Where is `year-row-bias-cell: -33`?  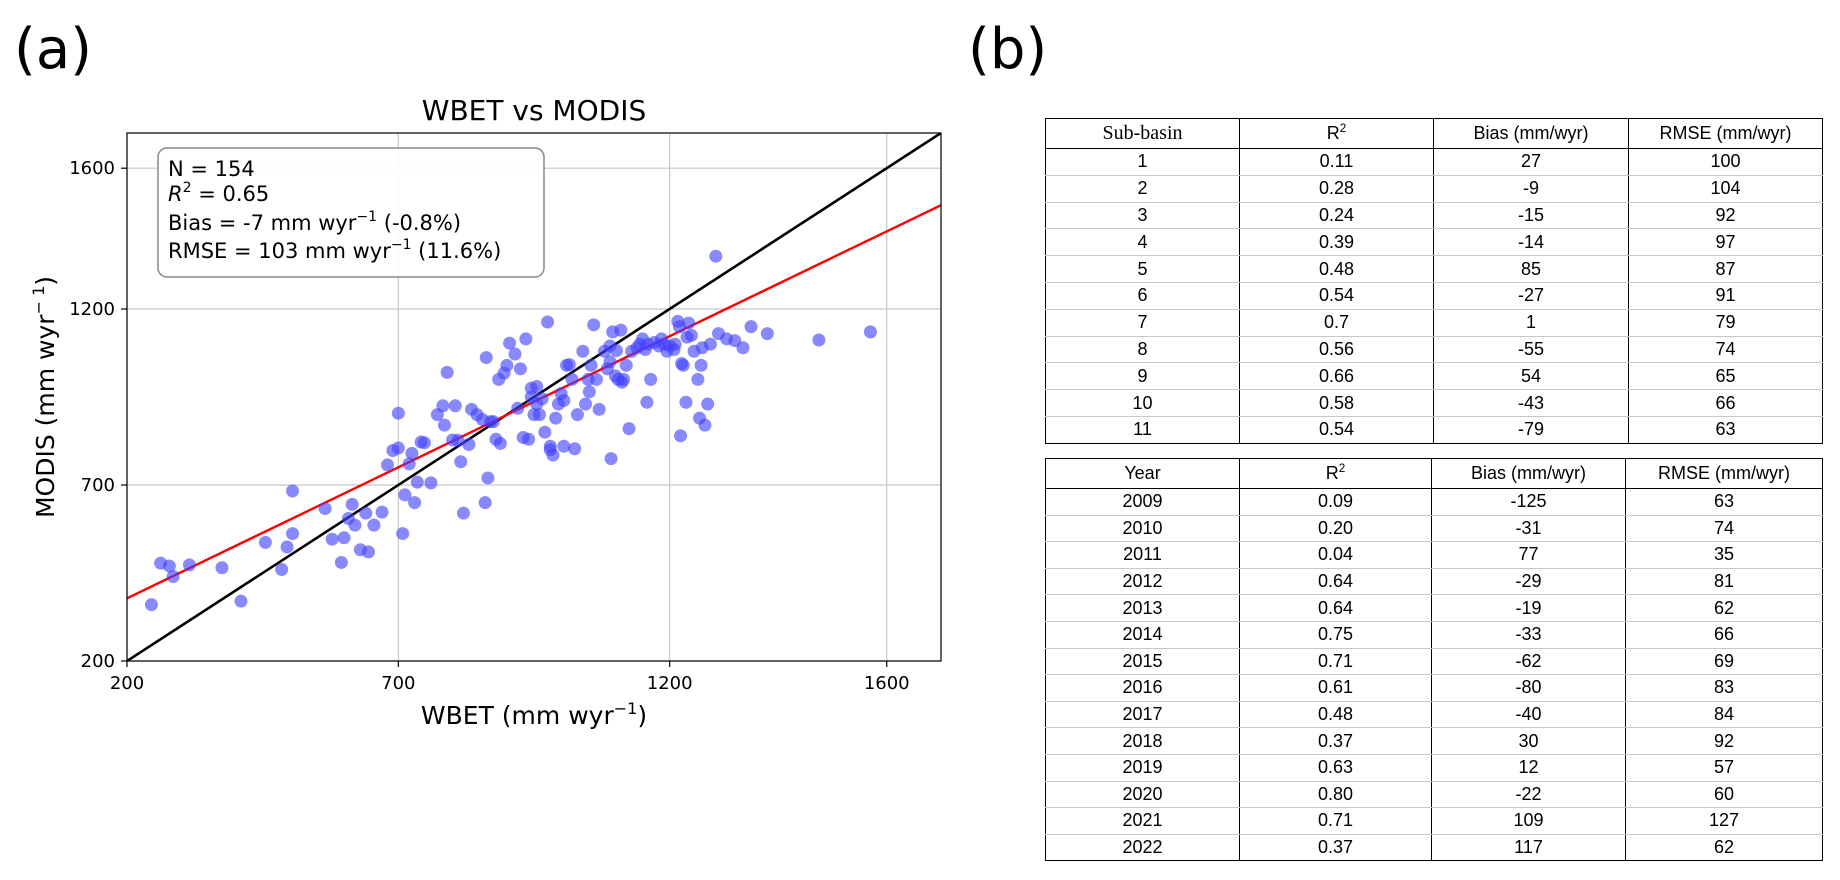 year-row-bias-cell: -33 is located at coordinates (1528, 635).